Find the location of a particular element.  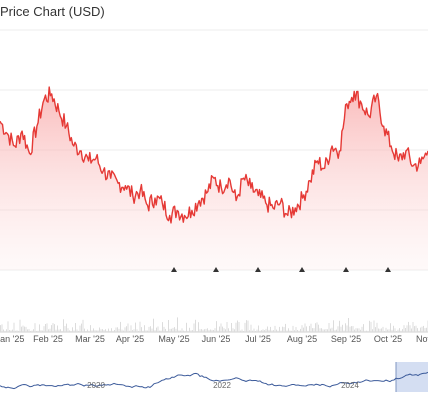

navigator-selection is located at coordinates (412, 377).